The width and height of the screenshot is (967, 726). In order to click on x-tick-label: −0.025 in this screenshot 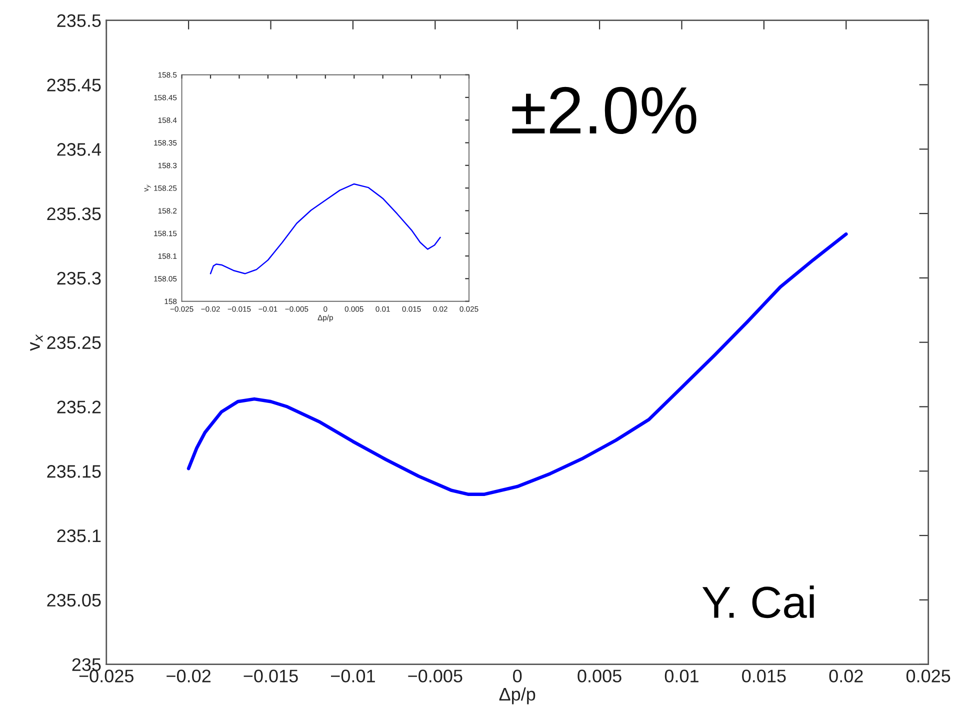, I will do `click(106, 676)`.